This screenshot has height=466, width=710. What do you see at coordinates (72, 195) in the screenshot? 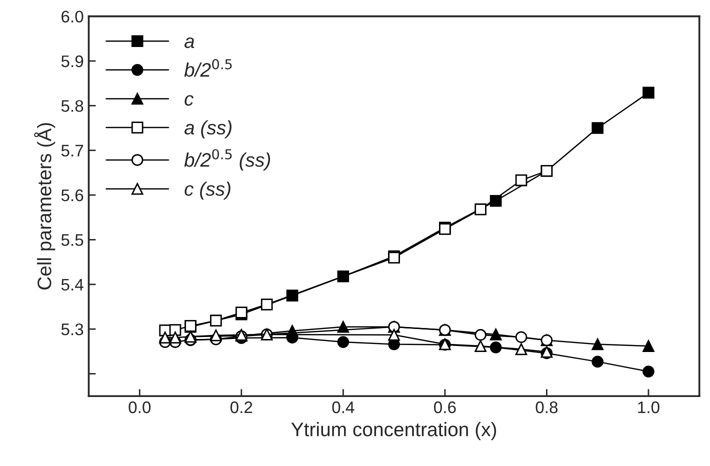
I see `y-tick-label: 5.6` at bounding box center [72, 195].